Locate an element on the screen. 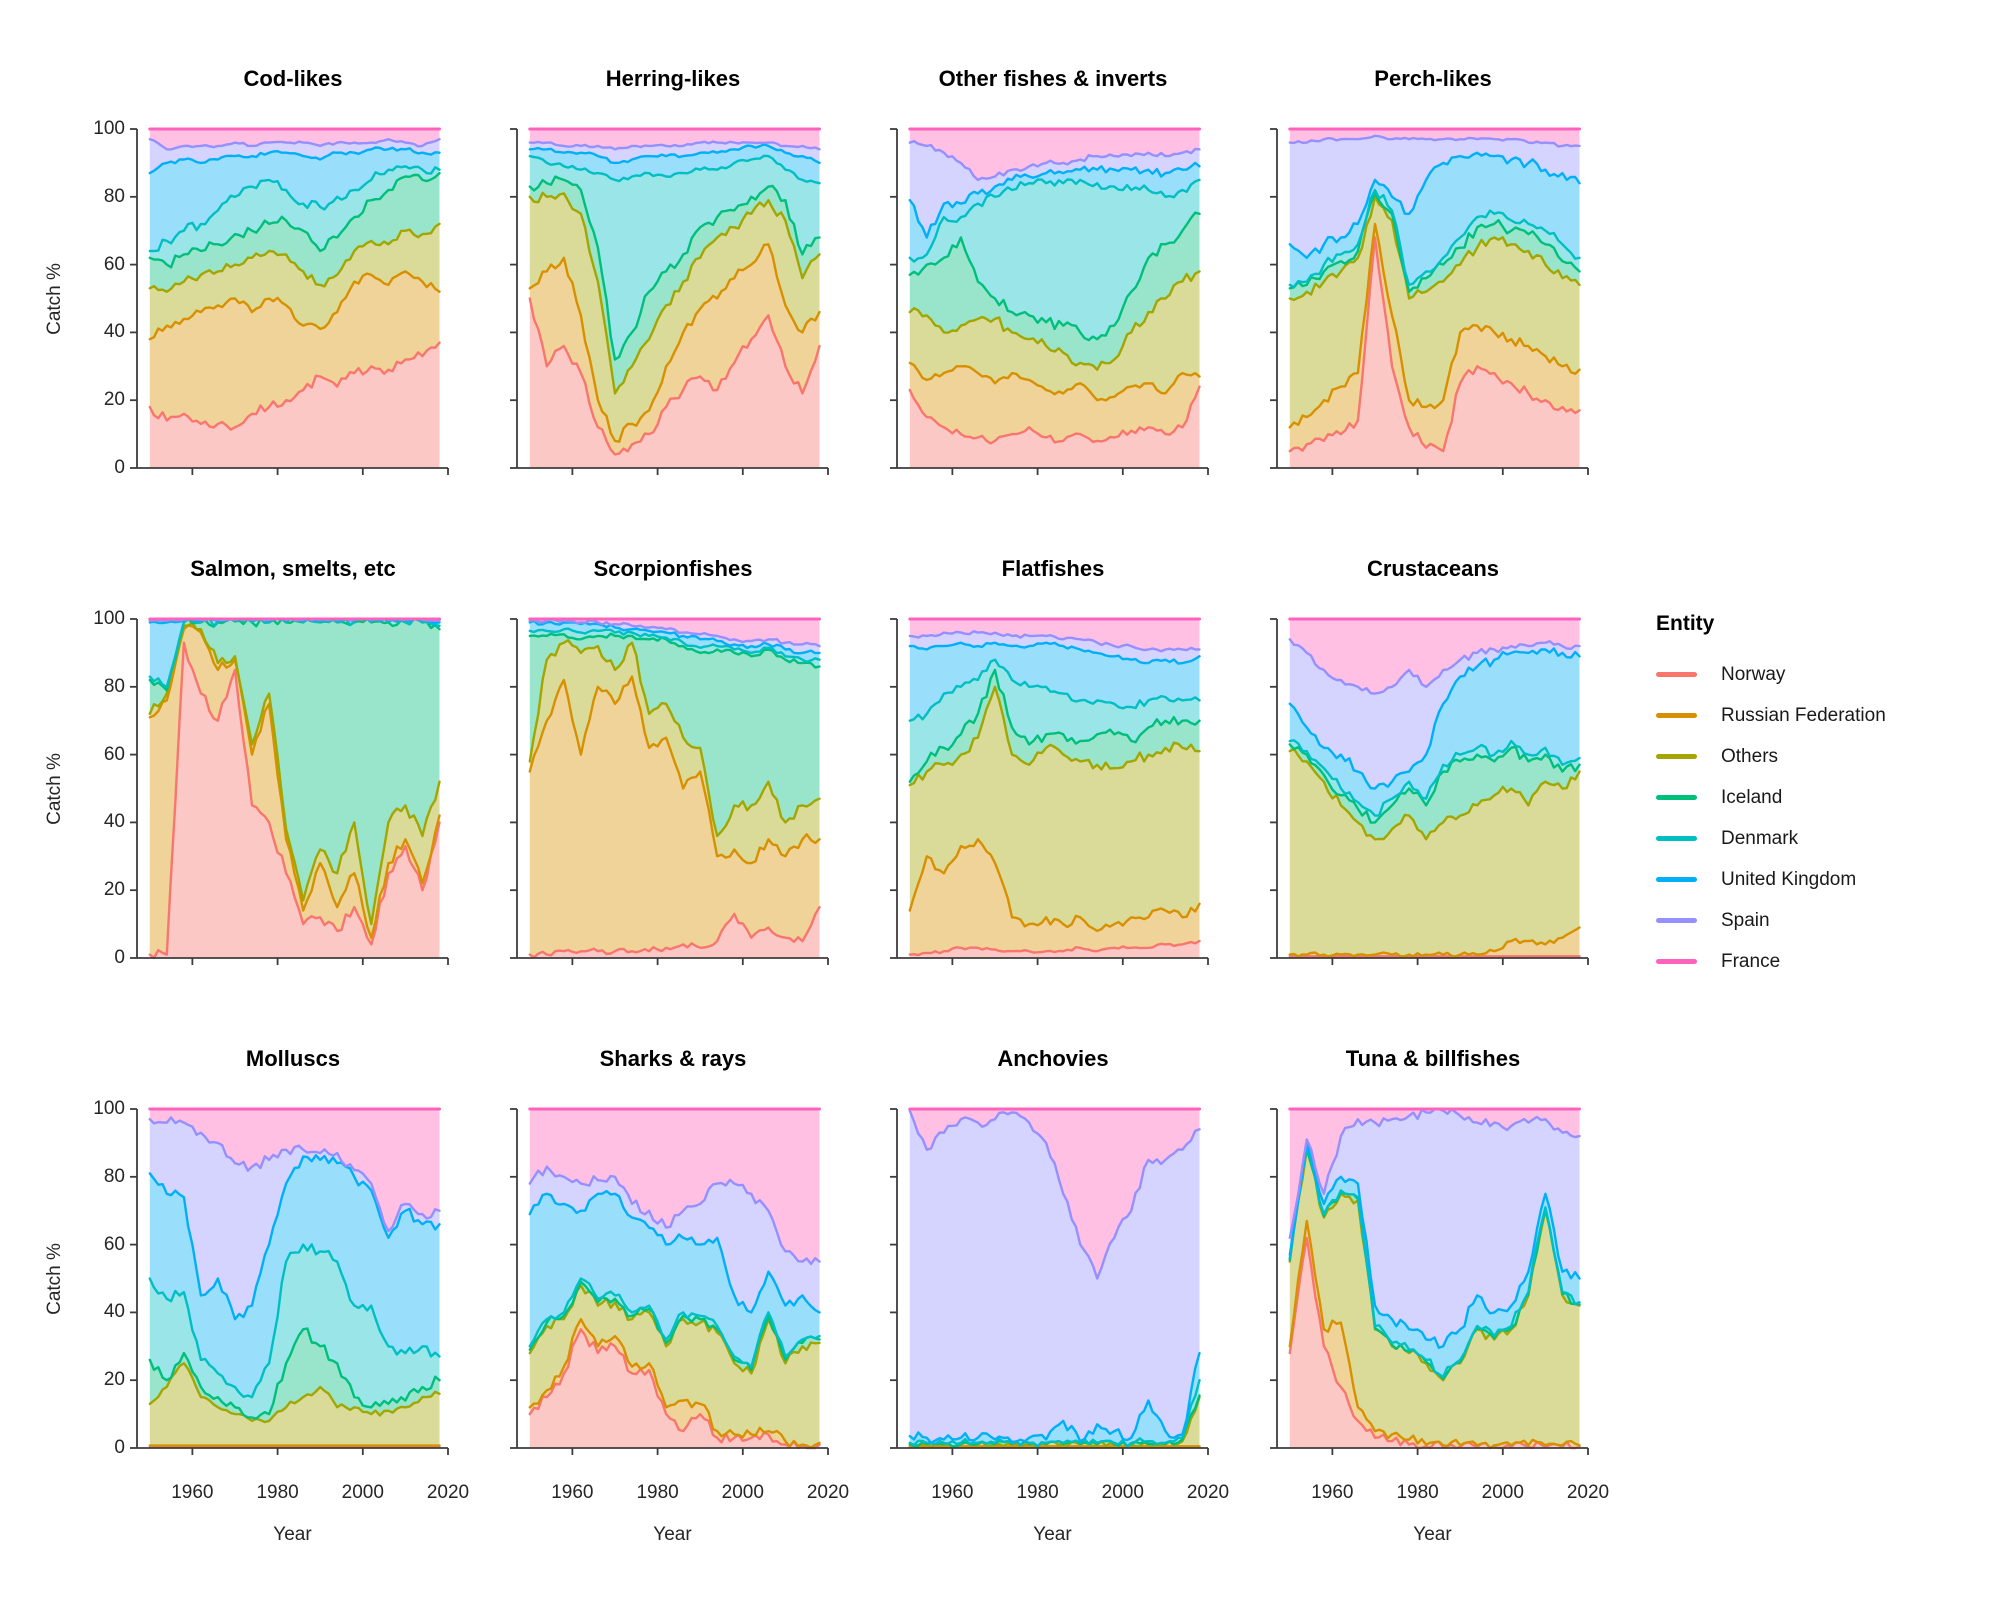 The image size is (2000, 1600). facet-panel: Sharks & rays is located at coordinates (669, 1250).